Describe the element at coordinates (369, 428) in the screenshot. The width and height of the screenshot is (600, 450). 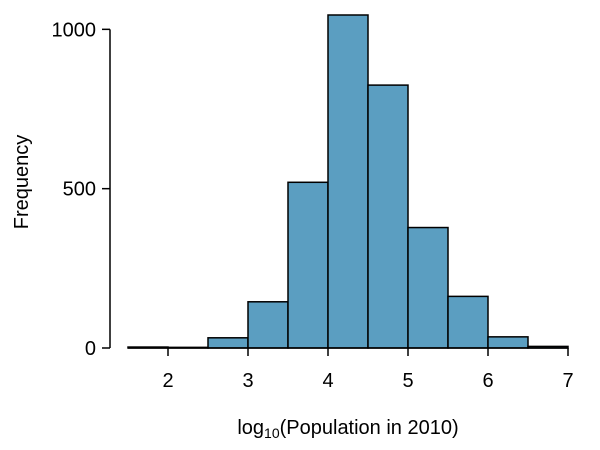
I see `x-axis-title-rest: (Population in 2010)` at that location.